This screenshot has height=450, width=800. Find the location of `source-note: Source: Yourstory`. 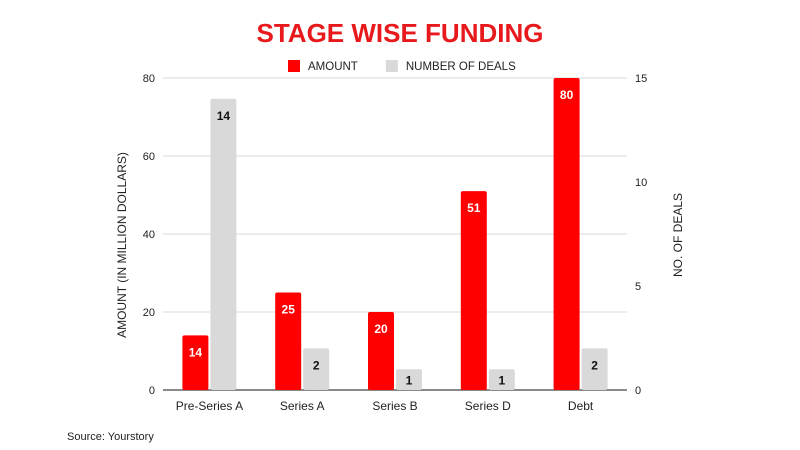

source-note: Source: Yourstory is located at coordinates (110, 437).